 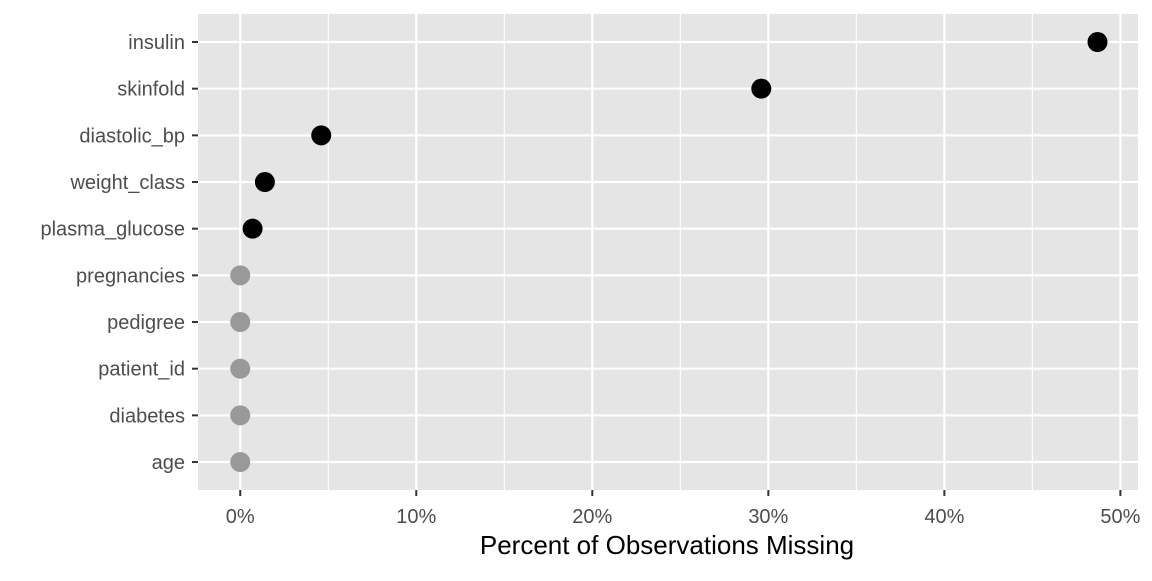 What do you see at coordinates (141, 370) in the screenshot?
I see `y-tick-label: patient_id` at bounding box center [141, 370].